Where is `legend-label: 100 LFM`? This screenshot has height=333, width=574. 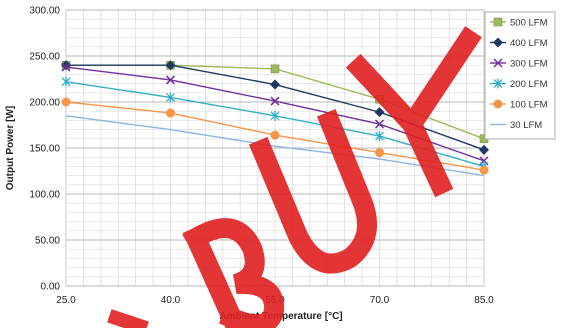 legend-label: 100 LFM is located at coordinates (529, 105).